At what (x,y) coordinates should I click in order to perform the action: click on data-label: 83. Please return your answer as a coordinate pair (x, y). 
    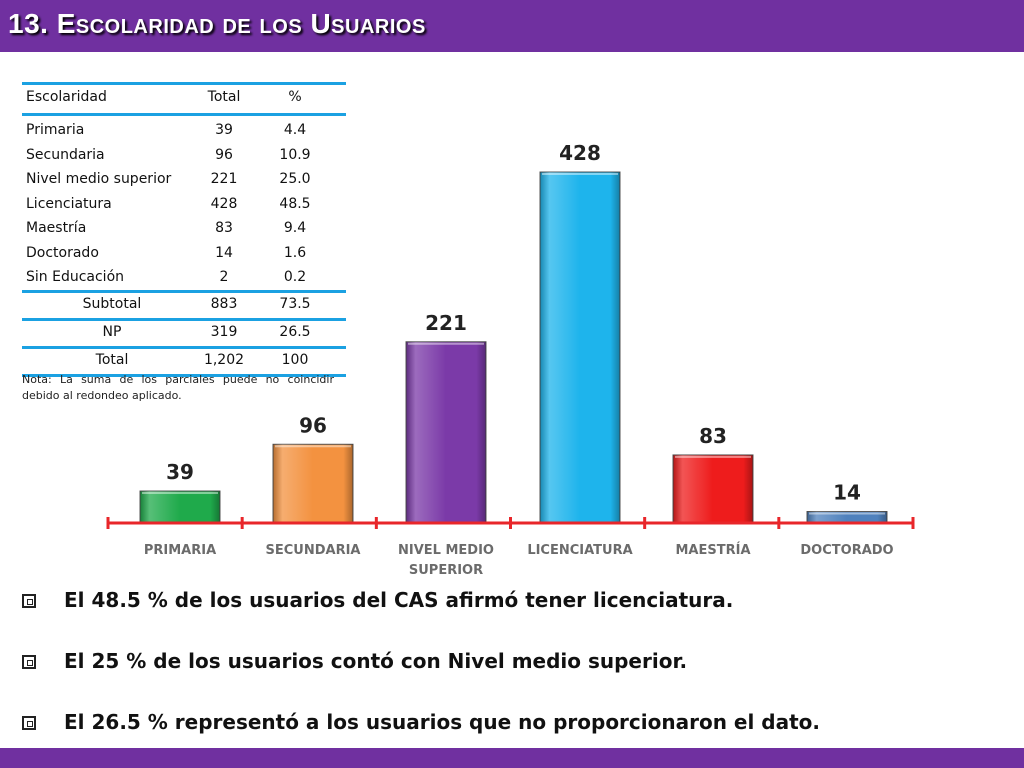
    Looking at the image, I should click on (713, 436).